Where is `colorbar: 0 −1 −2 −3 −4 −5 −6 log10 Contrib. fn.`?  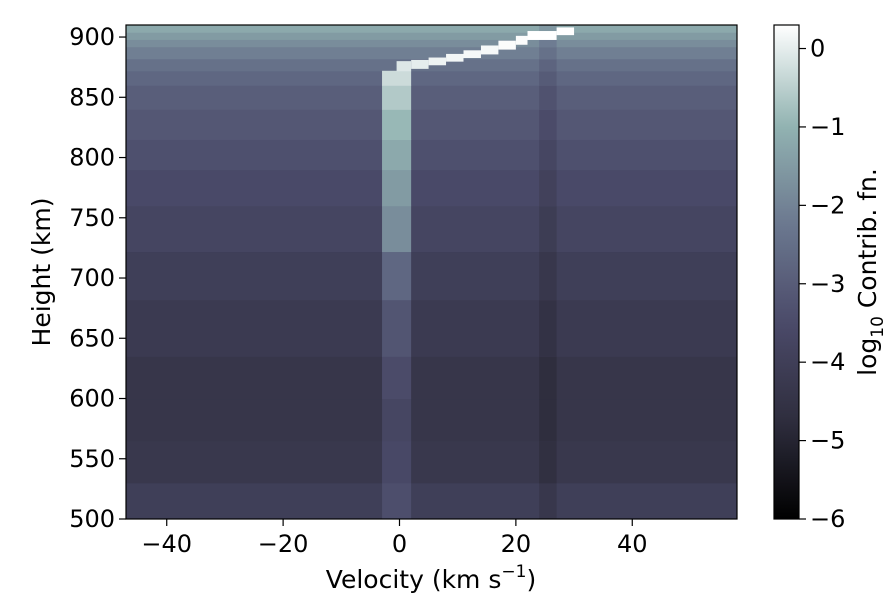 colorbar: 0 −1 −2 −3 −4 −5 −6 log10 Contrib. fn. is located at coordinates (830, 278).